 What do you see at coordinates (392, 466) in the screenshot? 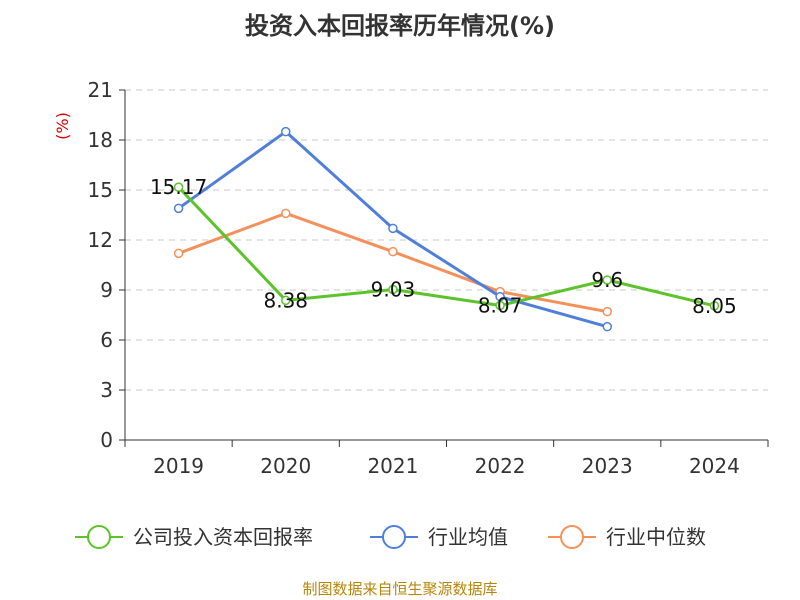
I see `x-tick-label: 2021` at bounding box center [392, 466].